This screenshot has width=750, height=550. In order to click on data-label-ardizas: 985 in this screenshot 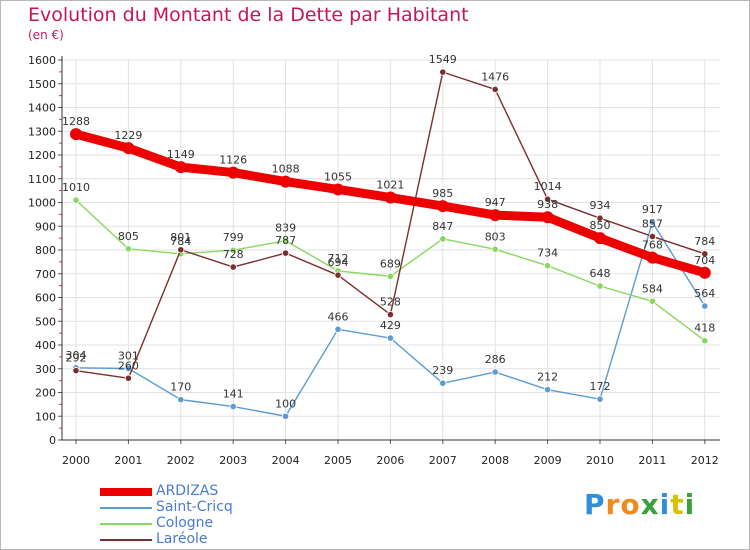, I will do `click(442, 193)`.